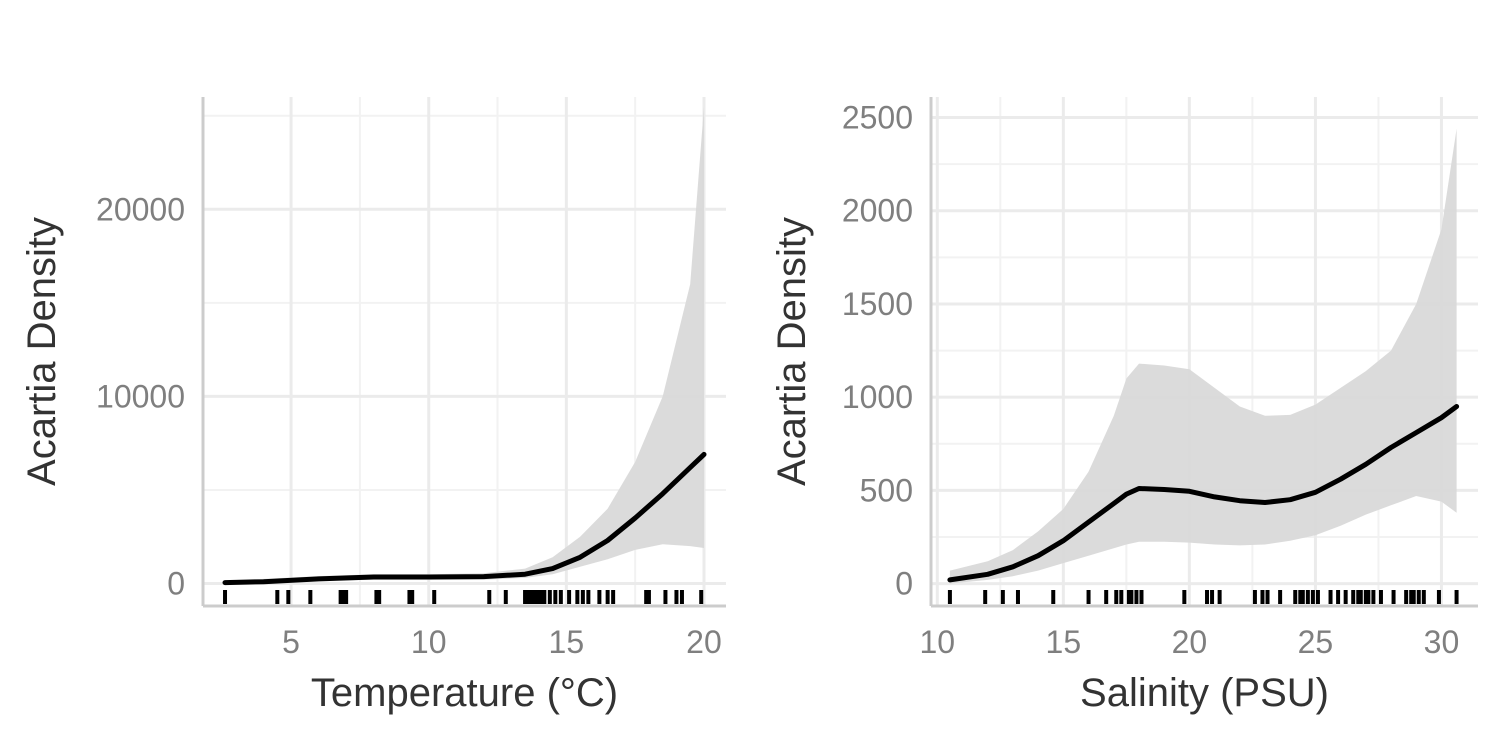 The width and height of the screenshot is (1500, 750). Describe the element at coordinates (1190, 642) in the screenshot. I see `sal-x-tick-label: 20` at that location.